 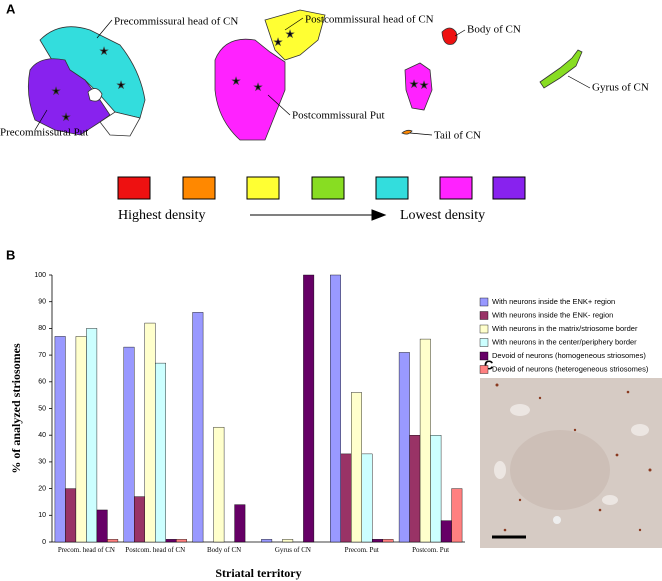 What do you see at coordinates (42, 355) in the screenshot?
I see `y-tick-label: 70` at bounding box center [42, 355].